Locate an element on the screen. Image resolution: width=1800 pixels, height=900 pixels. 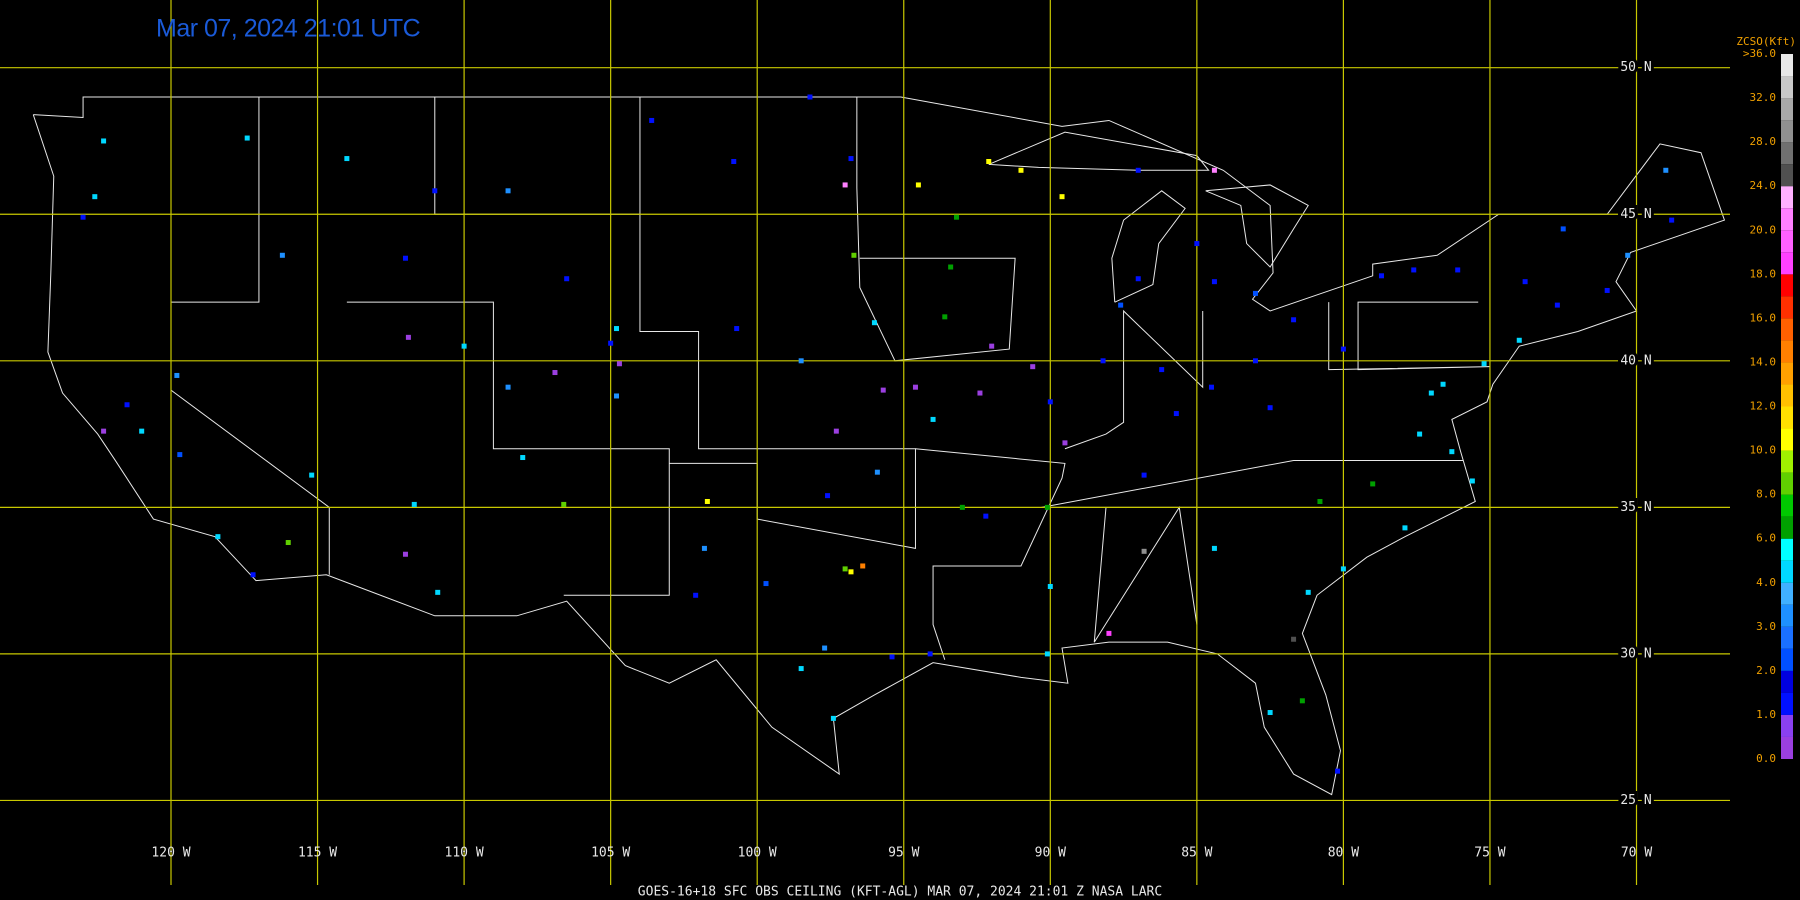
legend-label: 24.0 is located at coordinates (1763, 185).